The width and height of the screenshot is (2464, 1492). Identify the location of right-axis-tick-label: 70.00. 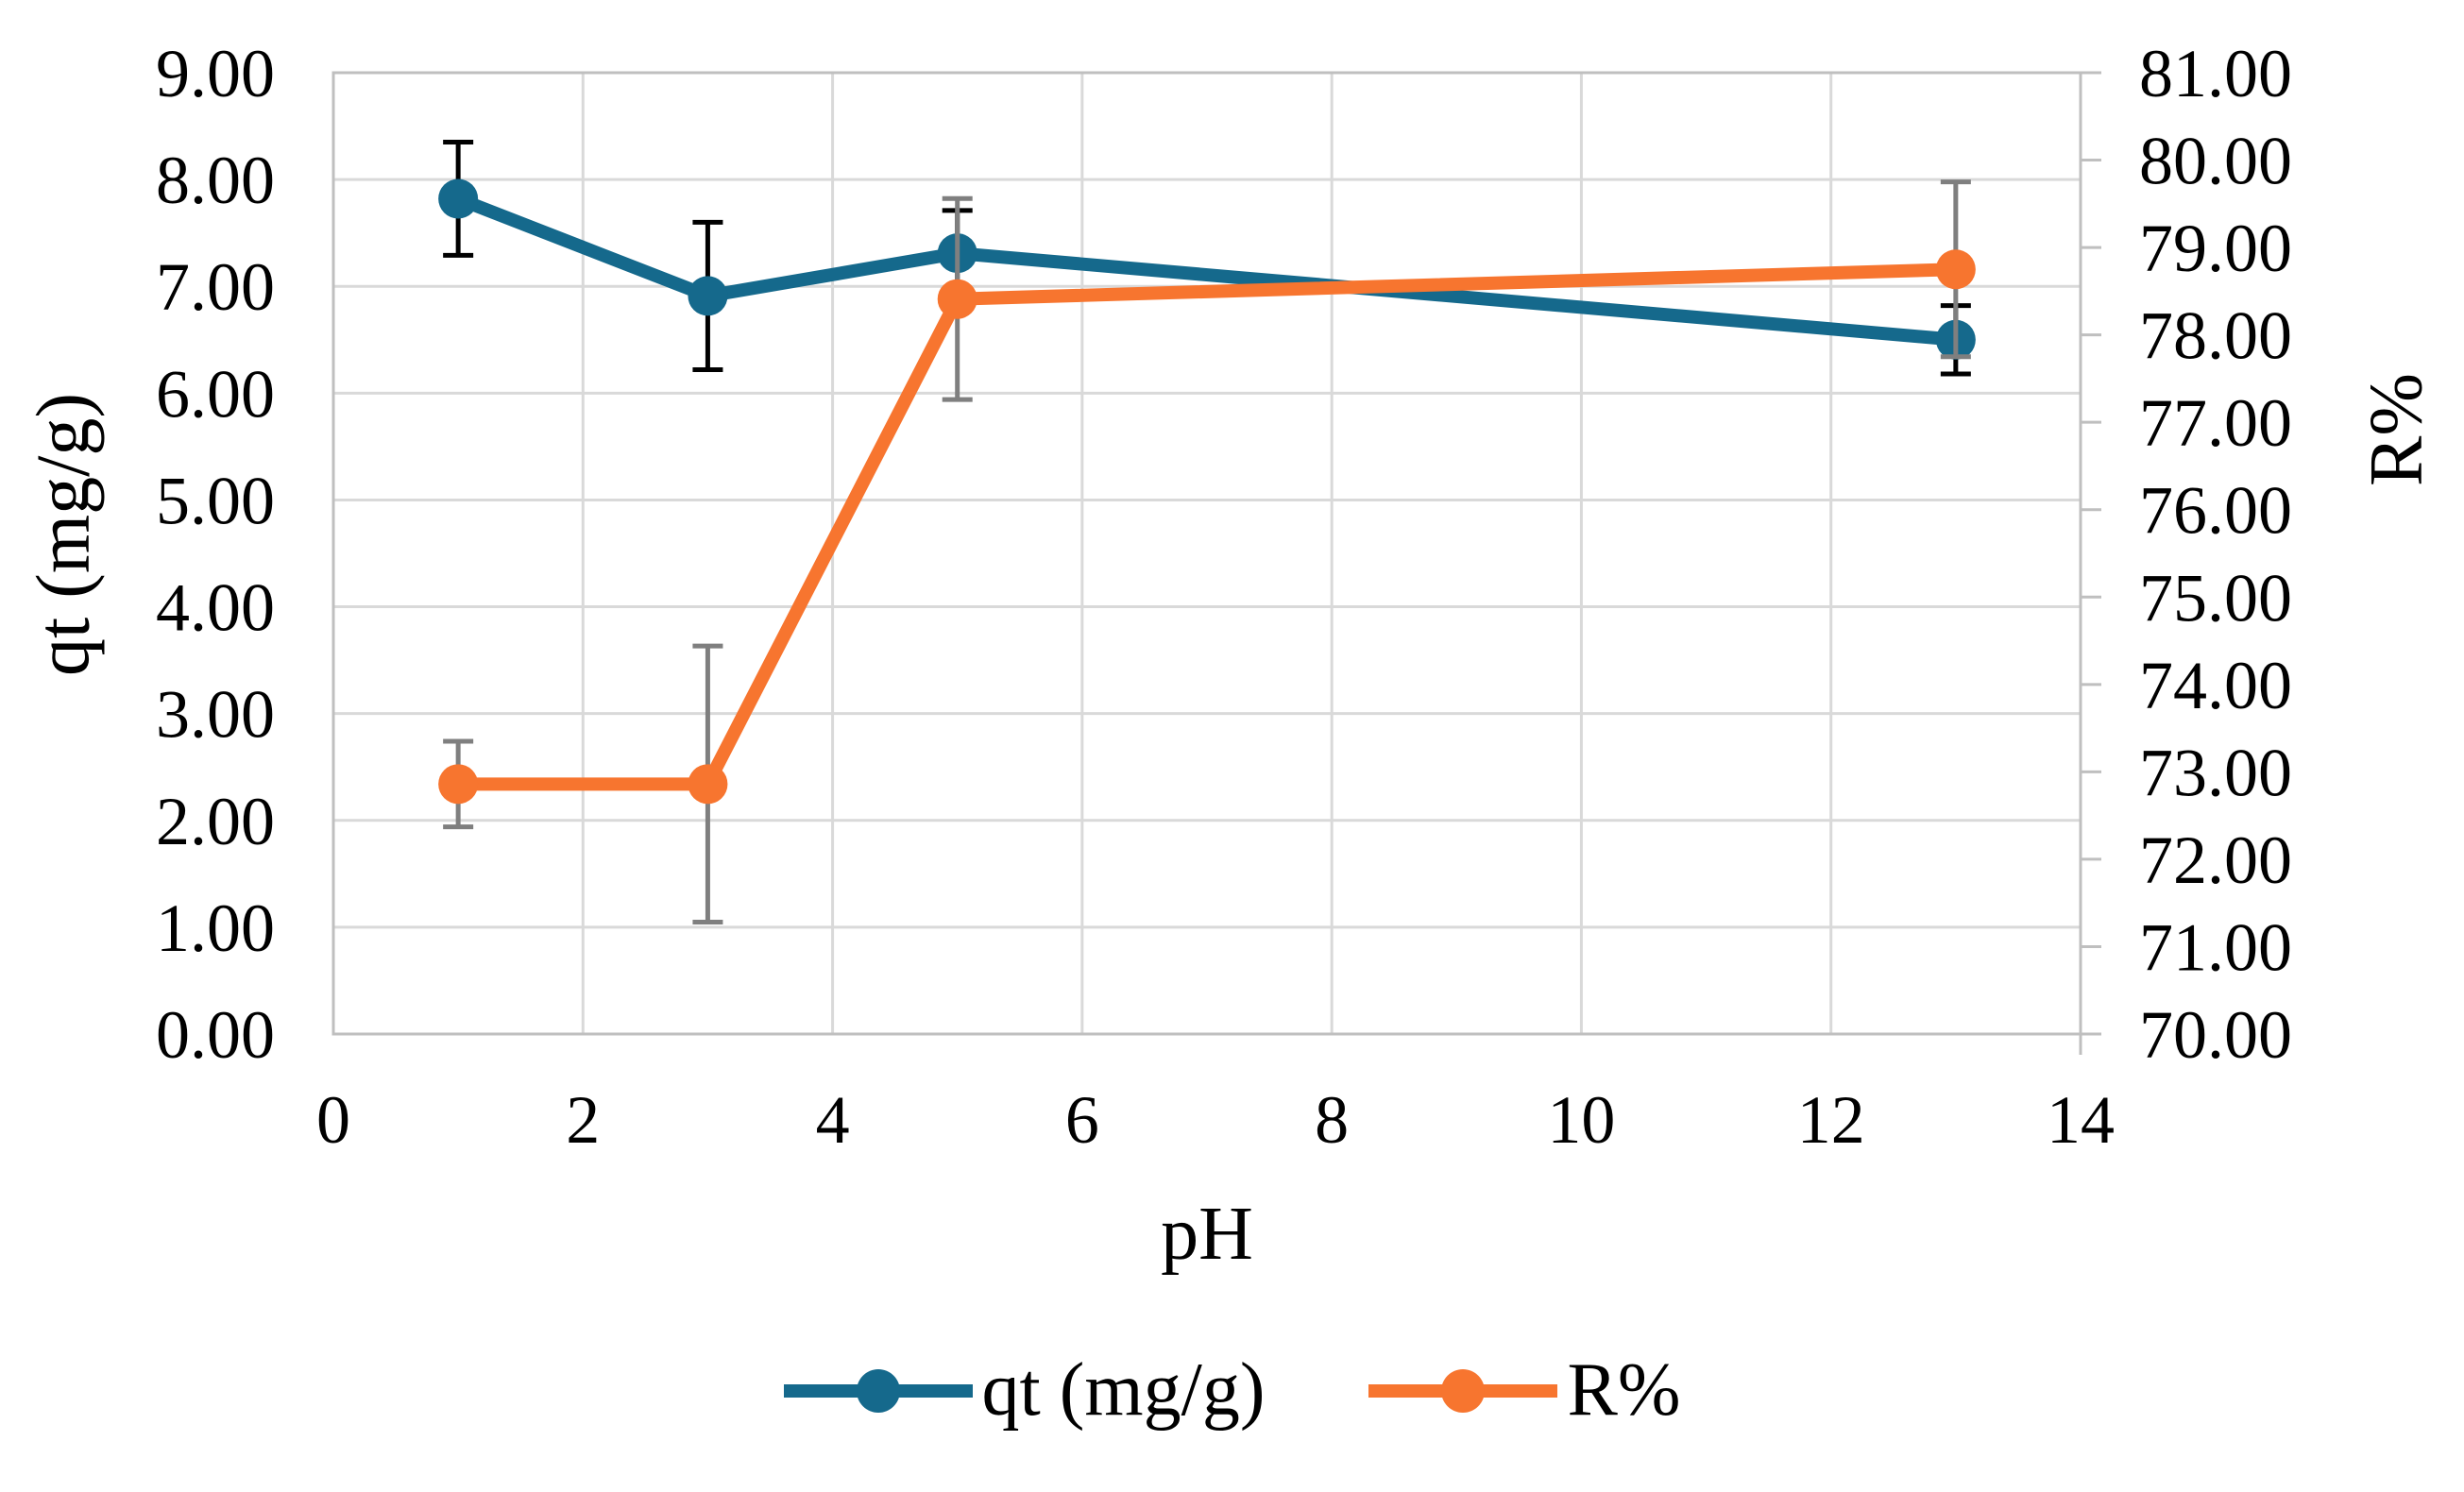
(2215, 1035).